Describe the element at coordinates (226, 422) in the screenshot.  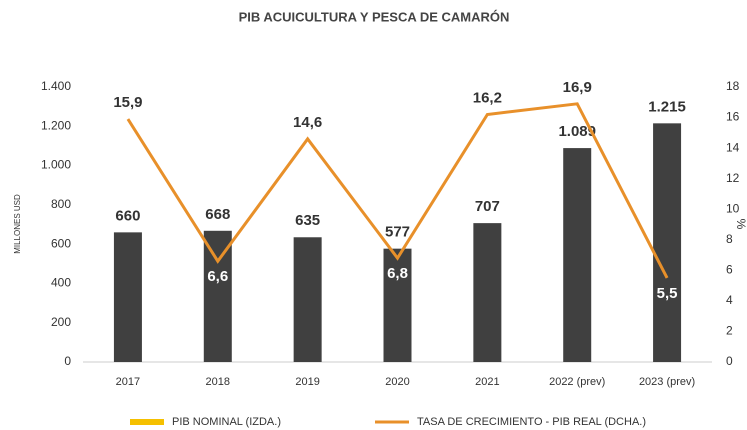
I see `legend-label: PIB NOMINAL (IZDA.)` at that location.